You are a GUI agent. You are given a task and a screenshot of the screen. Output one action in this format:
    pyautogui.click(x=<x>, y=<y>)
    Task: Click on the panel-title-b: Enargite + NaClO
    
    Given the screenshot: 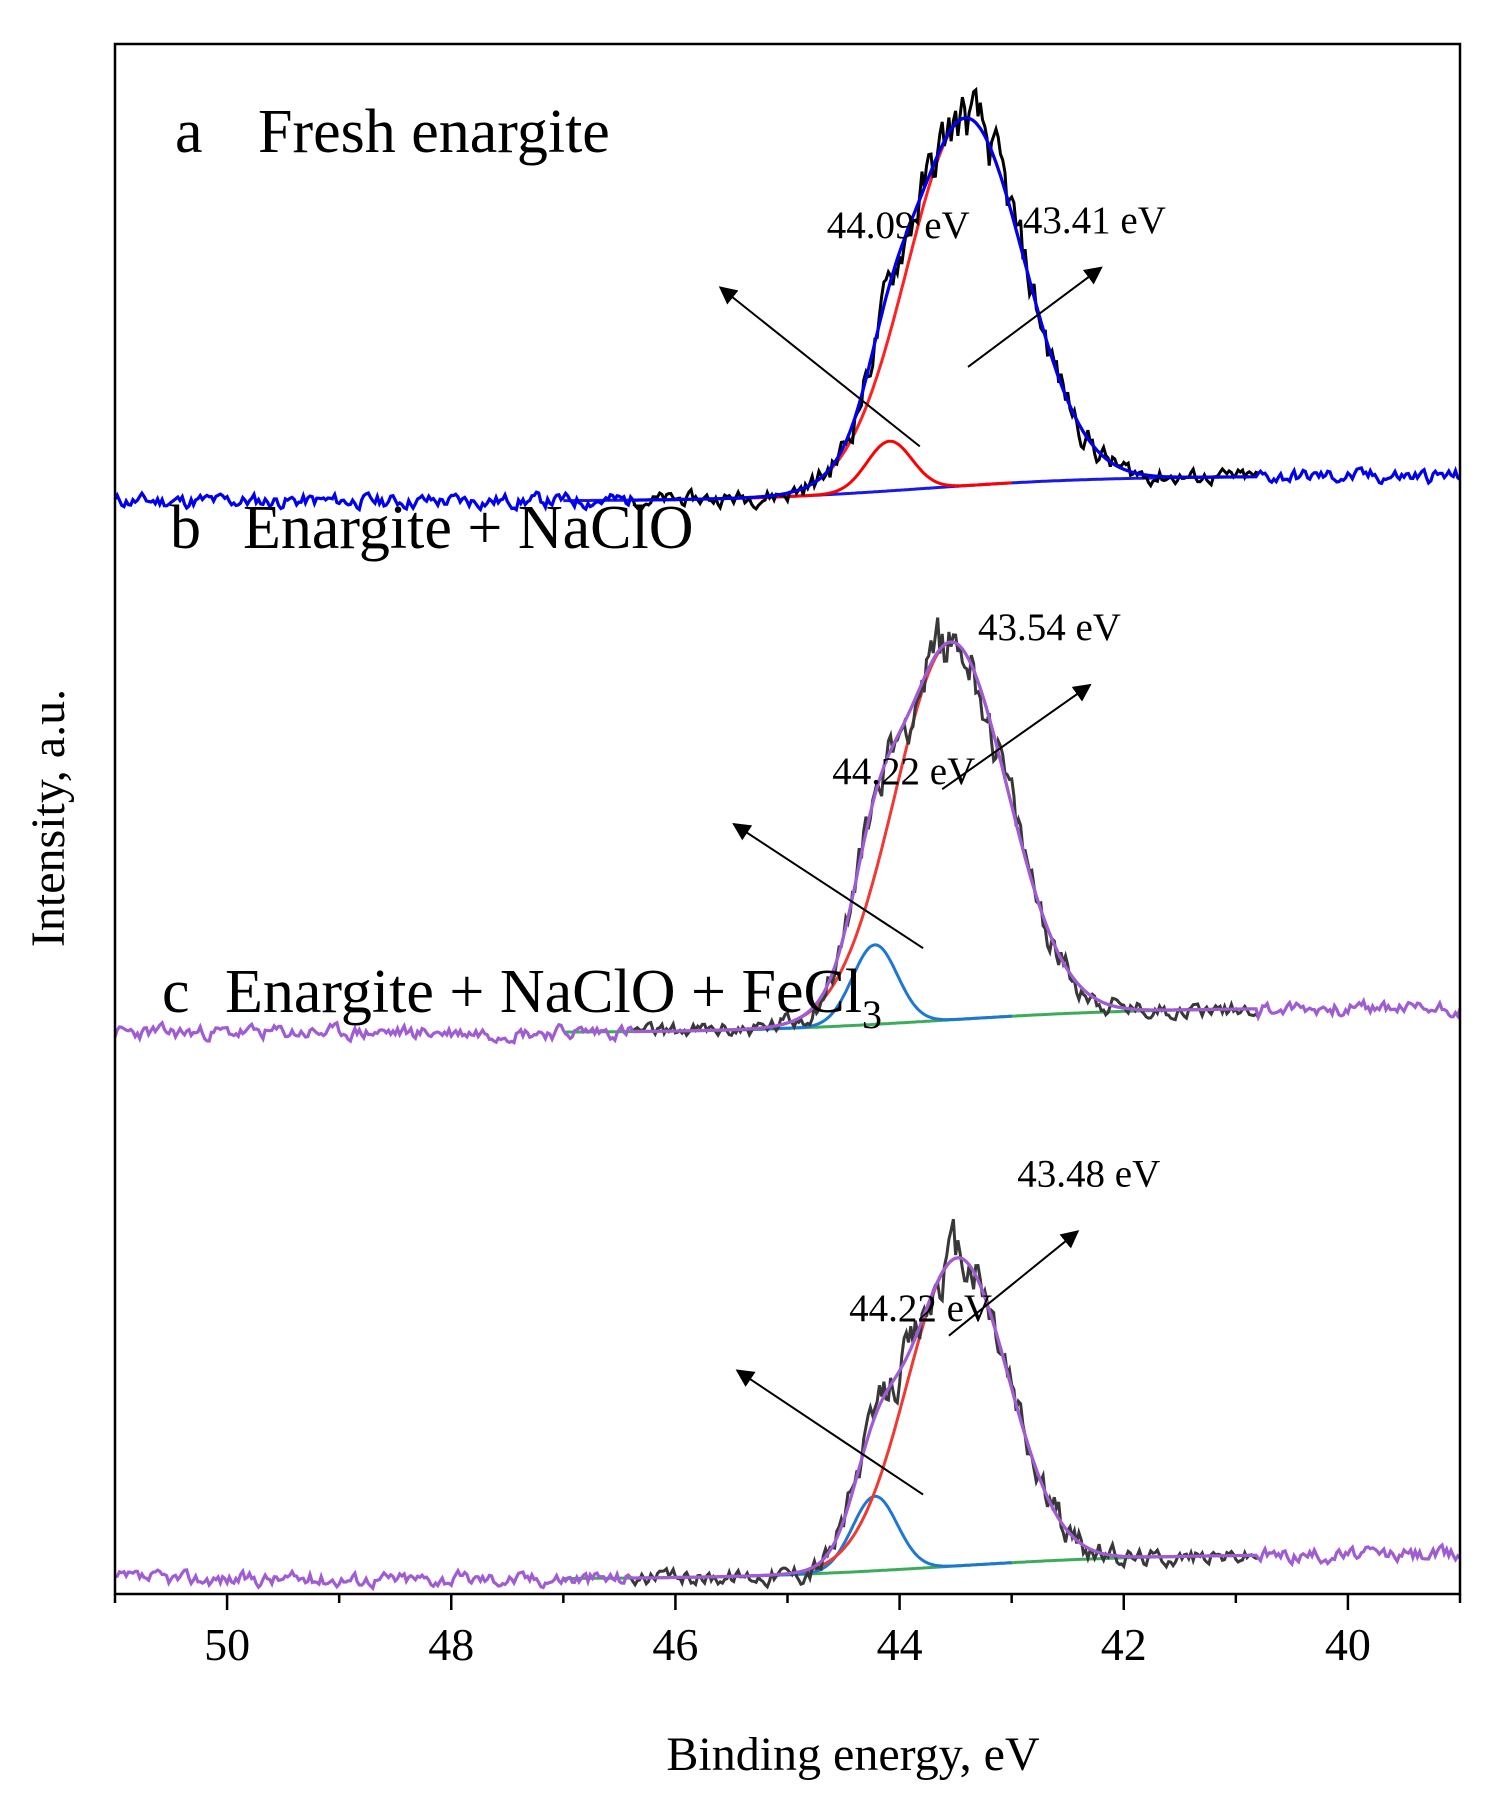 What is the action you would take?
    pyautogui.click(x=468, y=528)
    